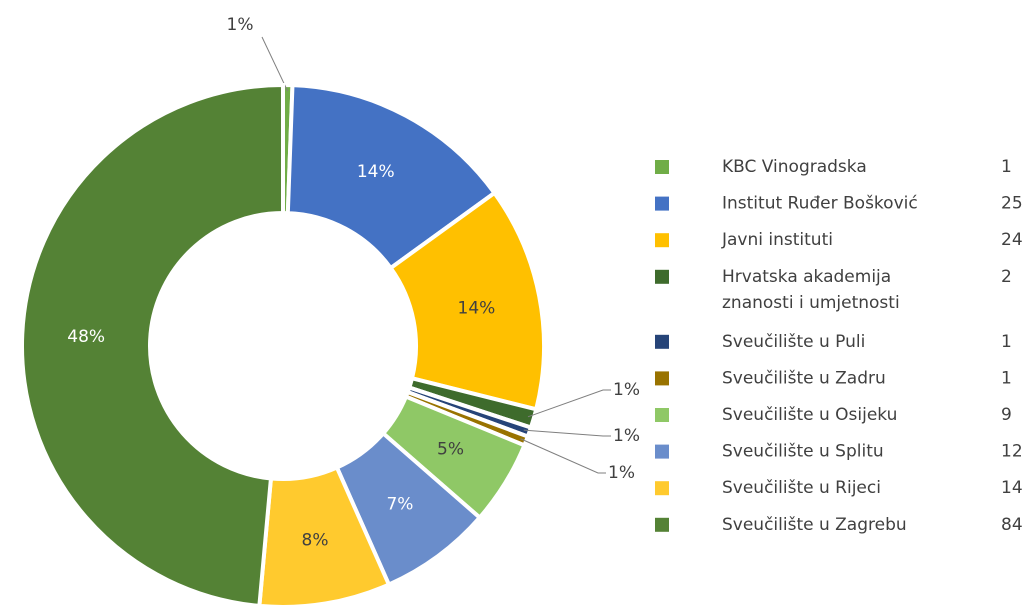 The width and height of the screenshot is (1031, 612). What do you see at coordinates (399, 505) in the screenshot?
I see `data-label: 7%` at bounding box center [399, 505].